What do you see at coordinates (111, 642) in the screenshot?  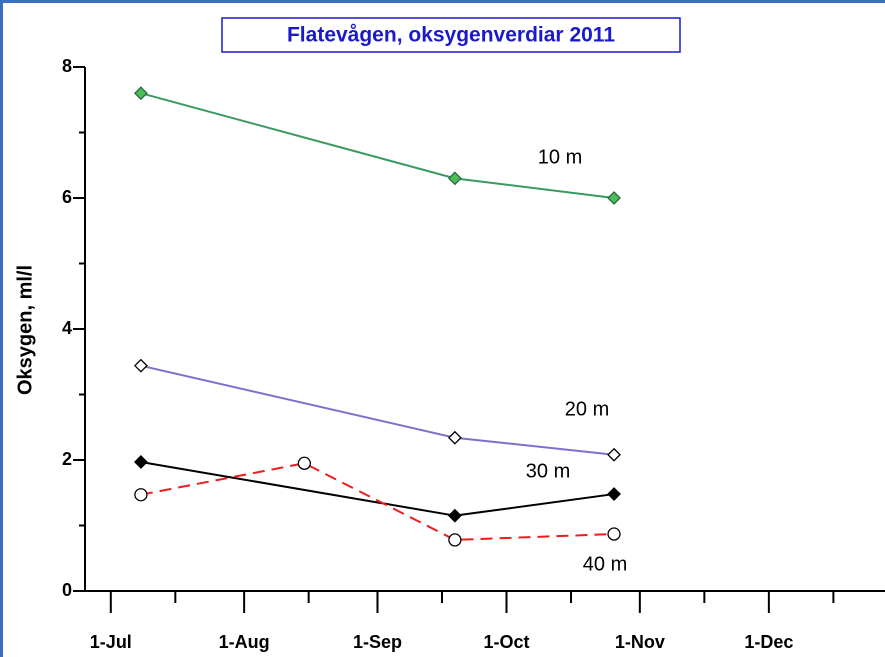 I see `x-tick-label: 1-Jul` at bounding box center [111, 642].